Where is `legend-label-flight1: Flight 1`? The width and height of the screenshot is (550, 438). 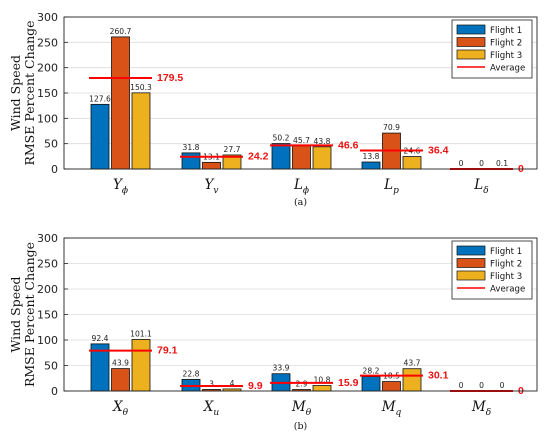
legend-label-flight1: Flight 1 is located at coordinates (506, 252).